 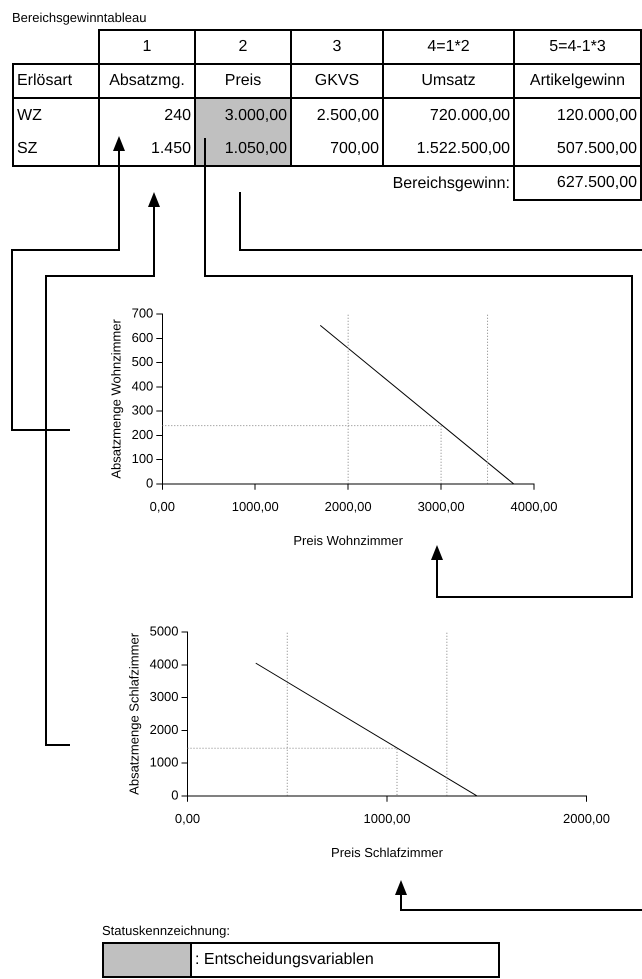 I want to click on text: 1.450, so click(x=170, y=148).